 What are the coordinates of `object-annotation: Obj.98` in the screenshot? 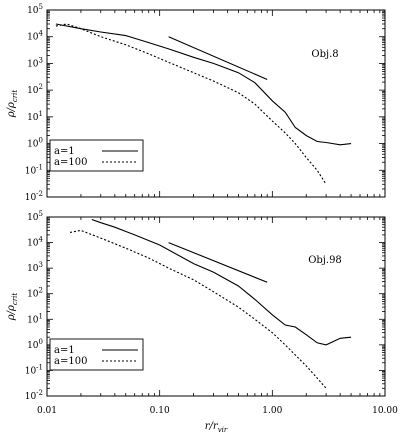 It's located at (325, 260).